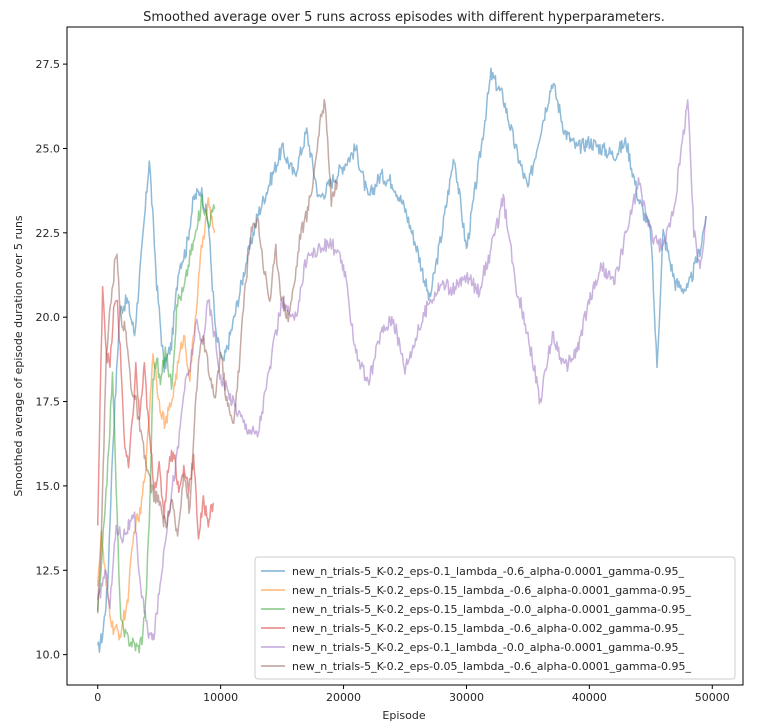 This screenshot has height=725, width=776. Describe the element at coordinates (589, 697) in the screenshot. I see `x-tick-label: 40000` at that location.